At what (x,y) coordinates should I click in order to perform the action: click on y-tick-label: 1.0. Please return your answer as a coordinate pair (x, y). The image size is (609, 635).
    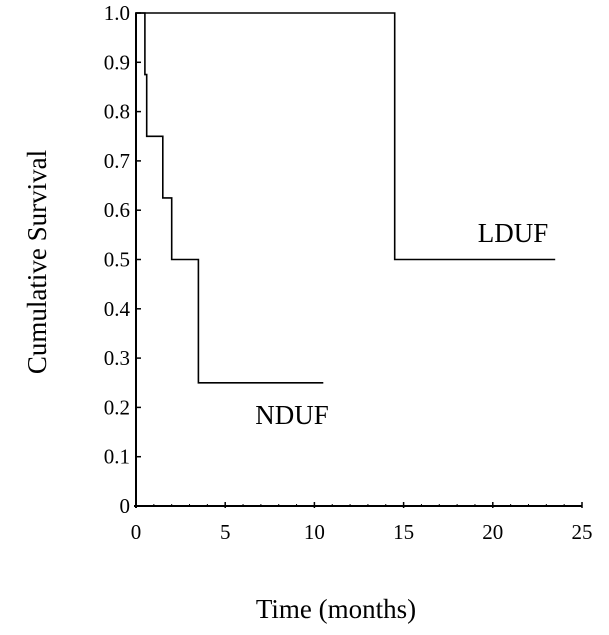
    Looking at the image, I should click on (117, 13).